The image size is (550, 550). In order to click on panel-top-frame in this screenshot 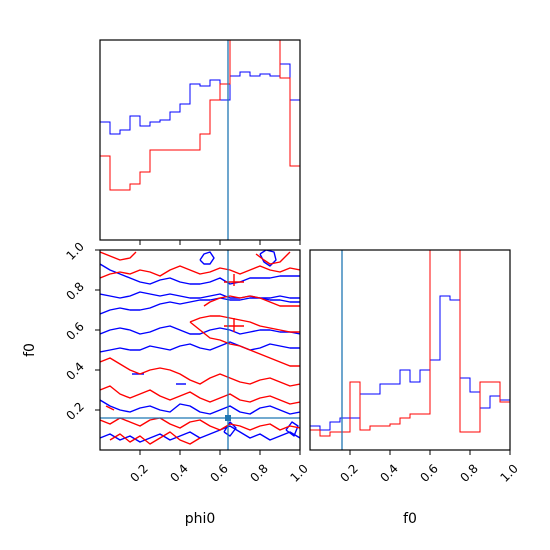, I will do `click(200, 140)`.